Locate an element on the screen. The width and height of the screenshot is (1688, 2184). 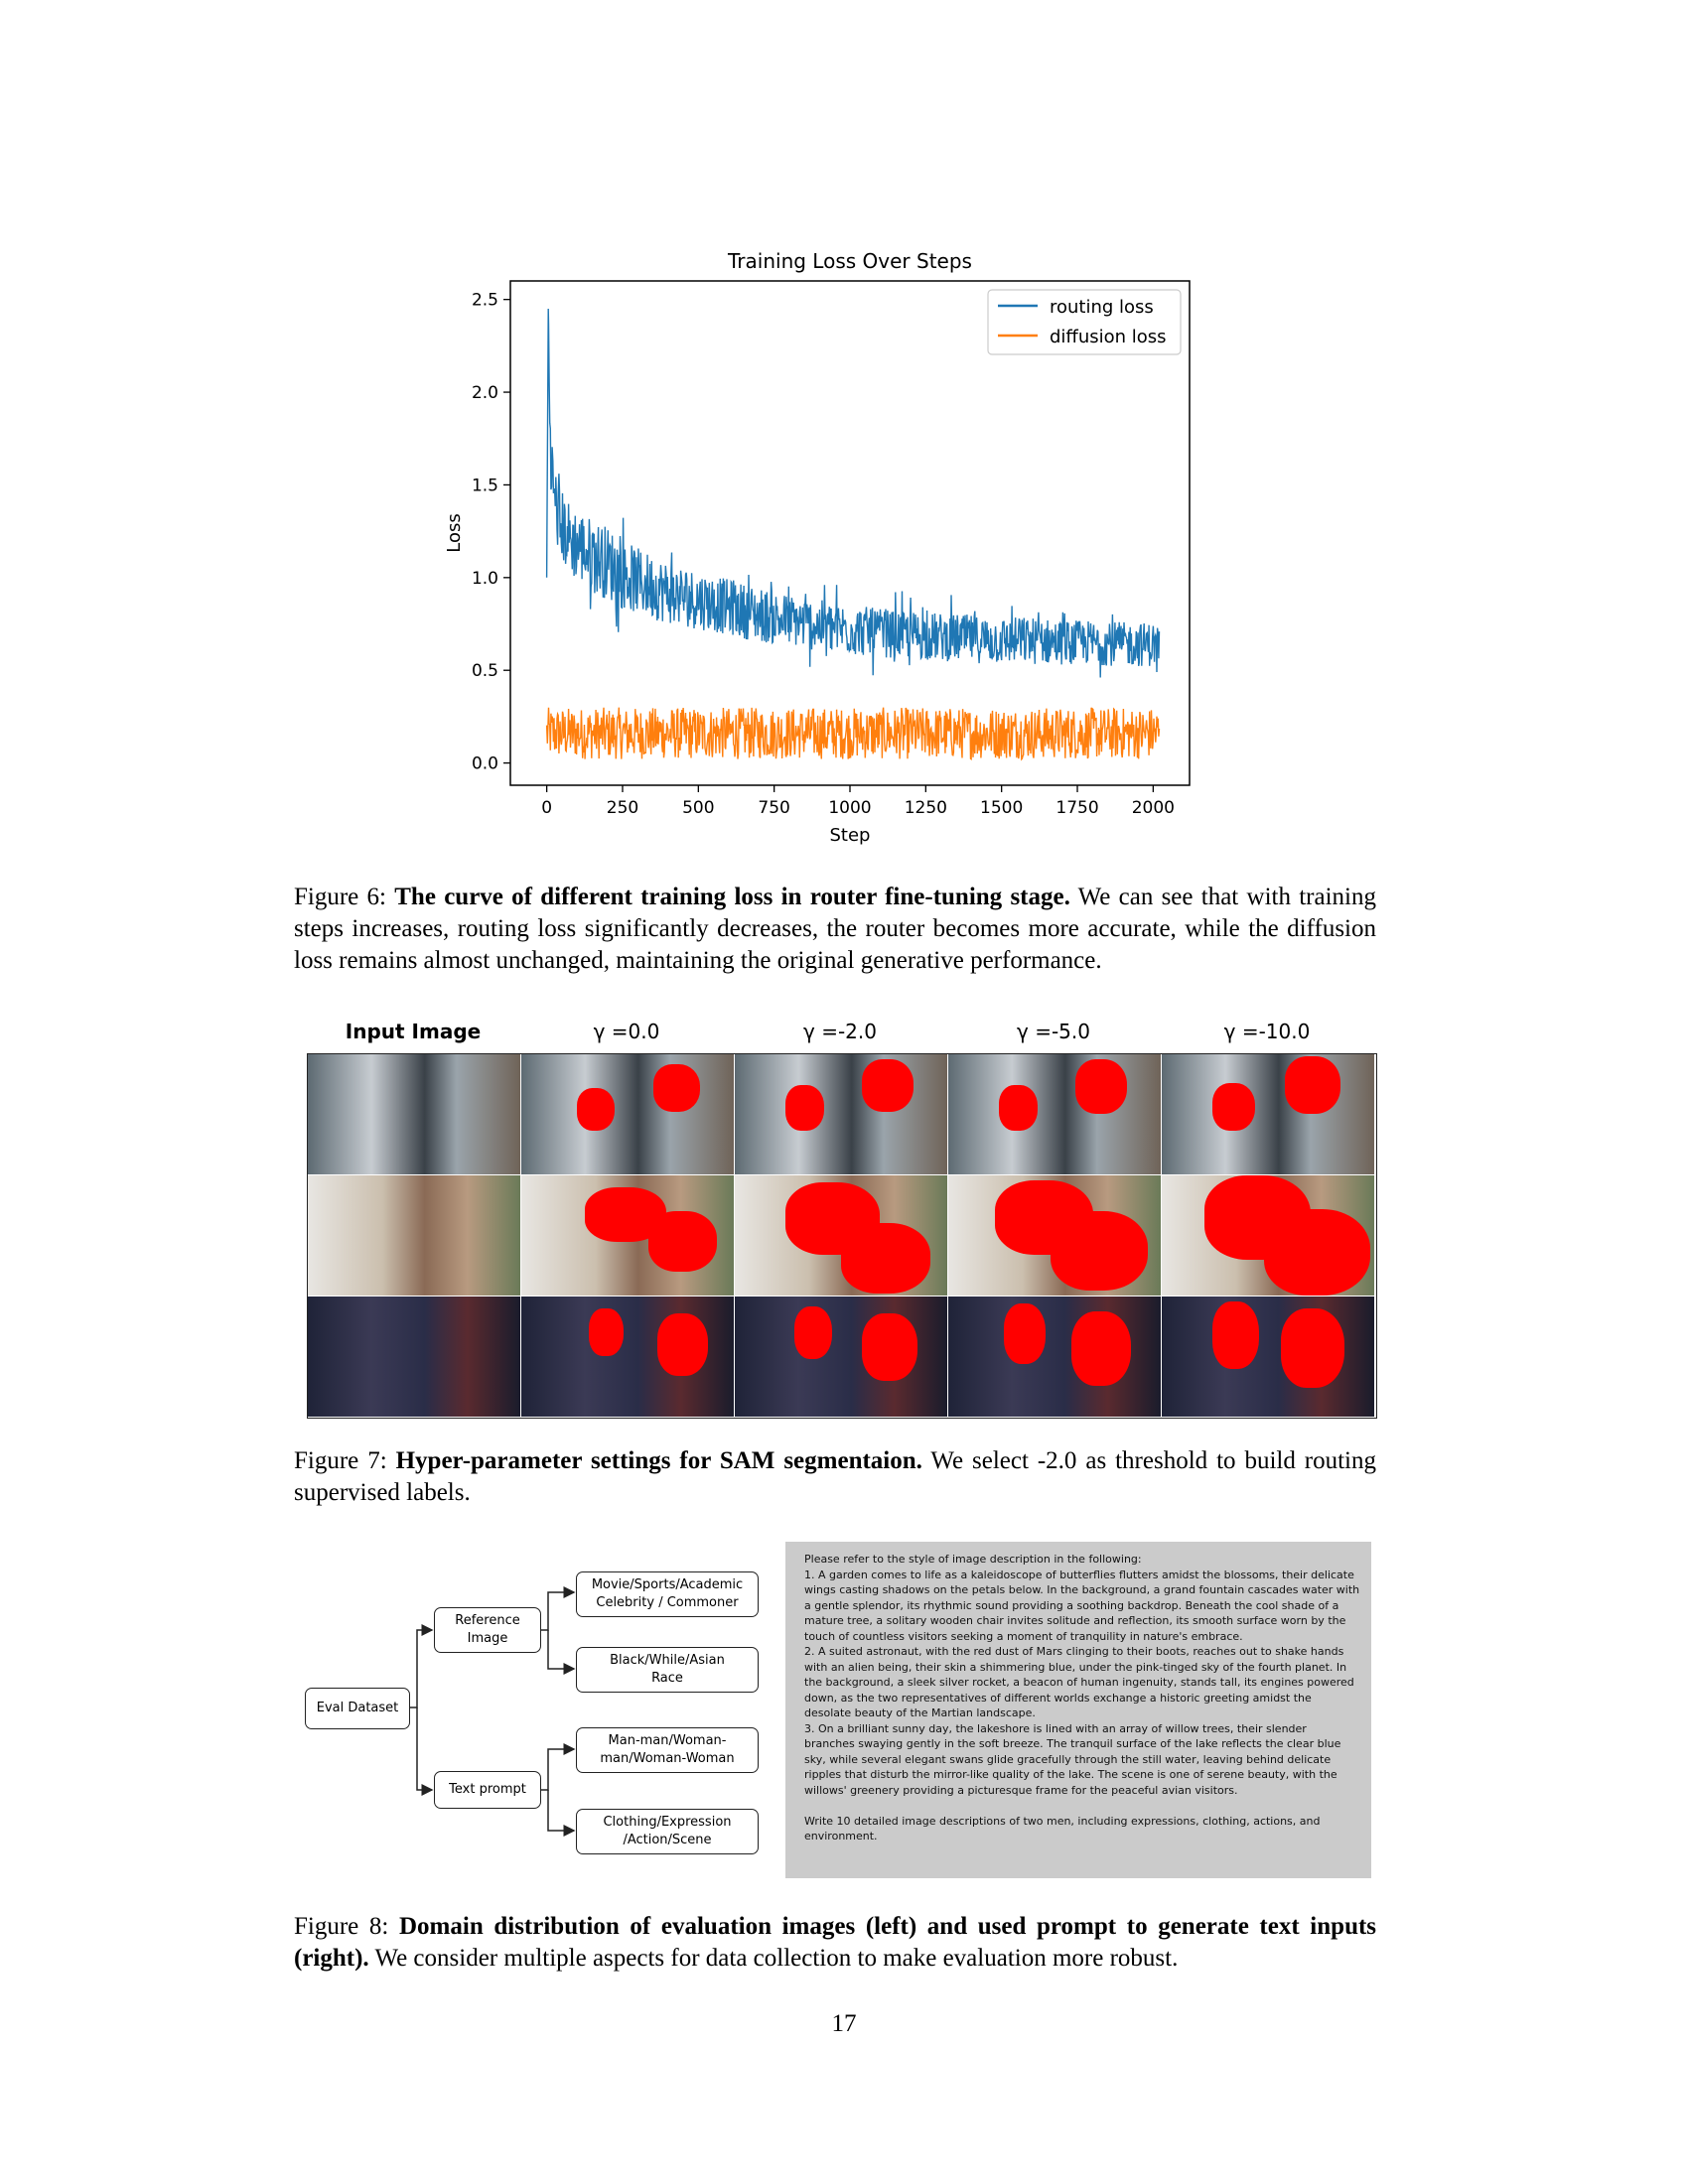
node-gender-pairs: Man-man/Woman- man/Woman-Woman is located at coordinates (667, 1750).